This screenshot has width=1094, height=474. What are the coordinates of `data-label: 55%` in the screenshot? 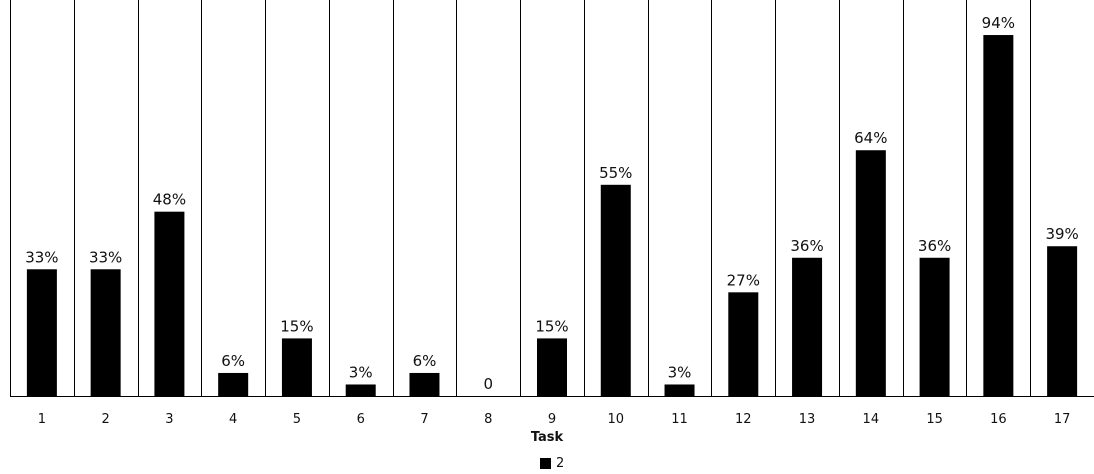 It's located at (615, 173).